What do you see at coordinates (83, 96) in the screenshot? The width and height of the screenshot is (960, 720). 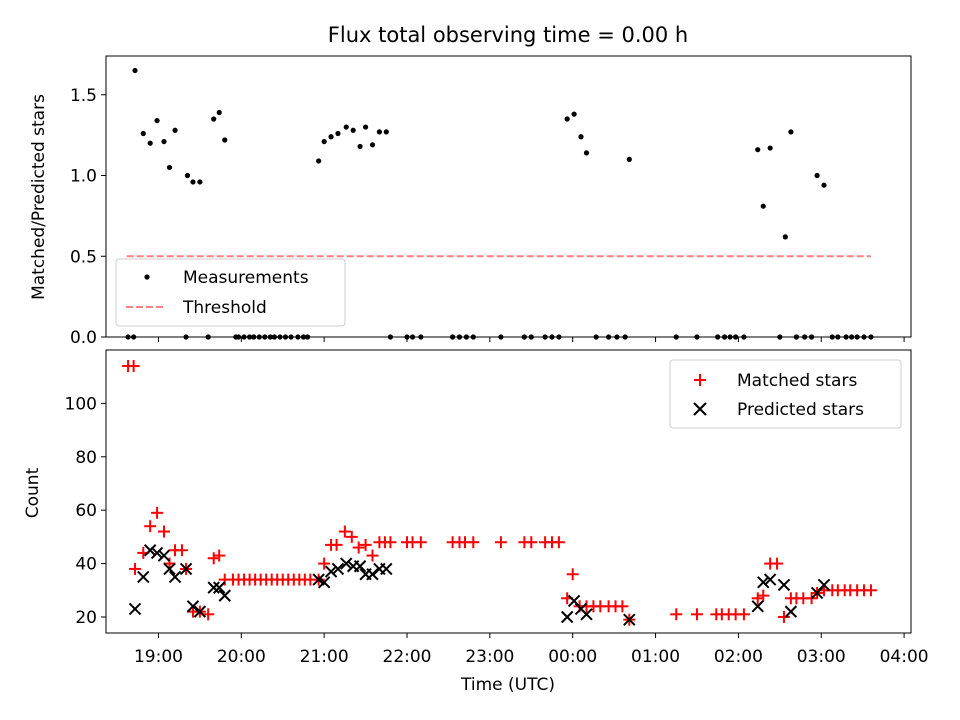 I see `top-y-tick-label-3: 1.5` at bounding box center [83, 96].